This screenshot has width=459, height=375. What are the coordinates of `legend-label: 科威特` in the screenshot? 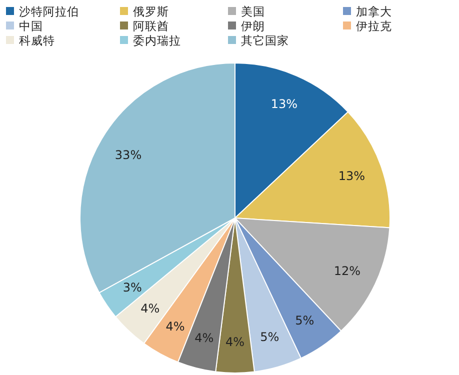 It's located at (37, 41).